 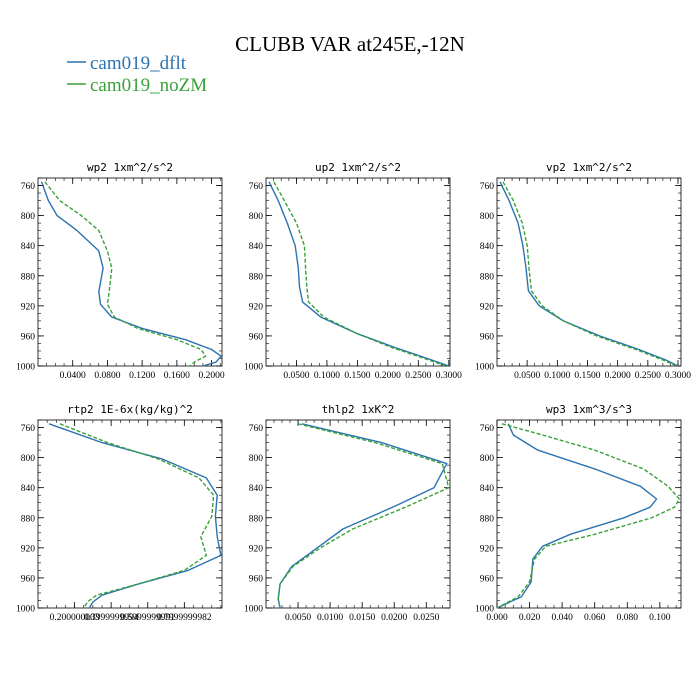 What do you see at coordinates (358, 409) in the screenshot?
I see `panel-title: thlp2 1xK^2` at bounding box center [358, 409].